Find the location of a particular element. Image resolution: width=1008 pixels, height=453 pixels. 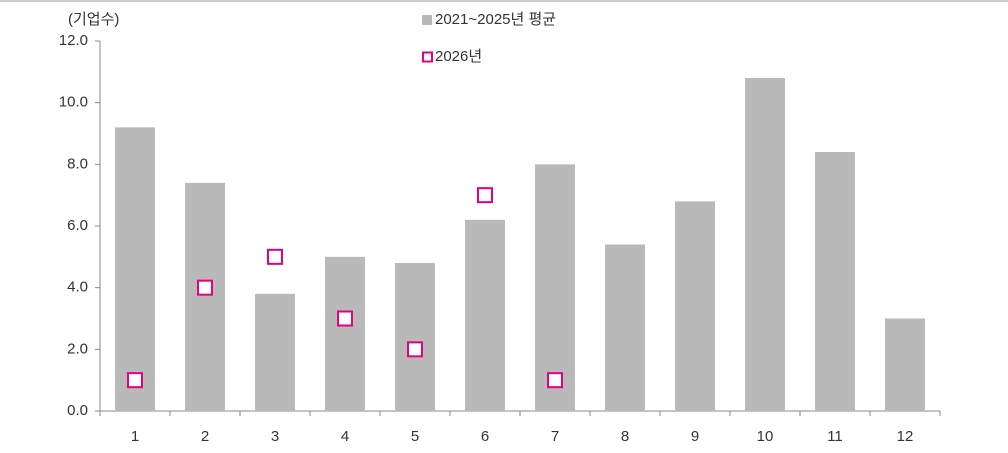

legend-label: 2021~2025년 평균 is located at coordinates (495, 19).